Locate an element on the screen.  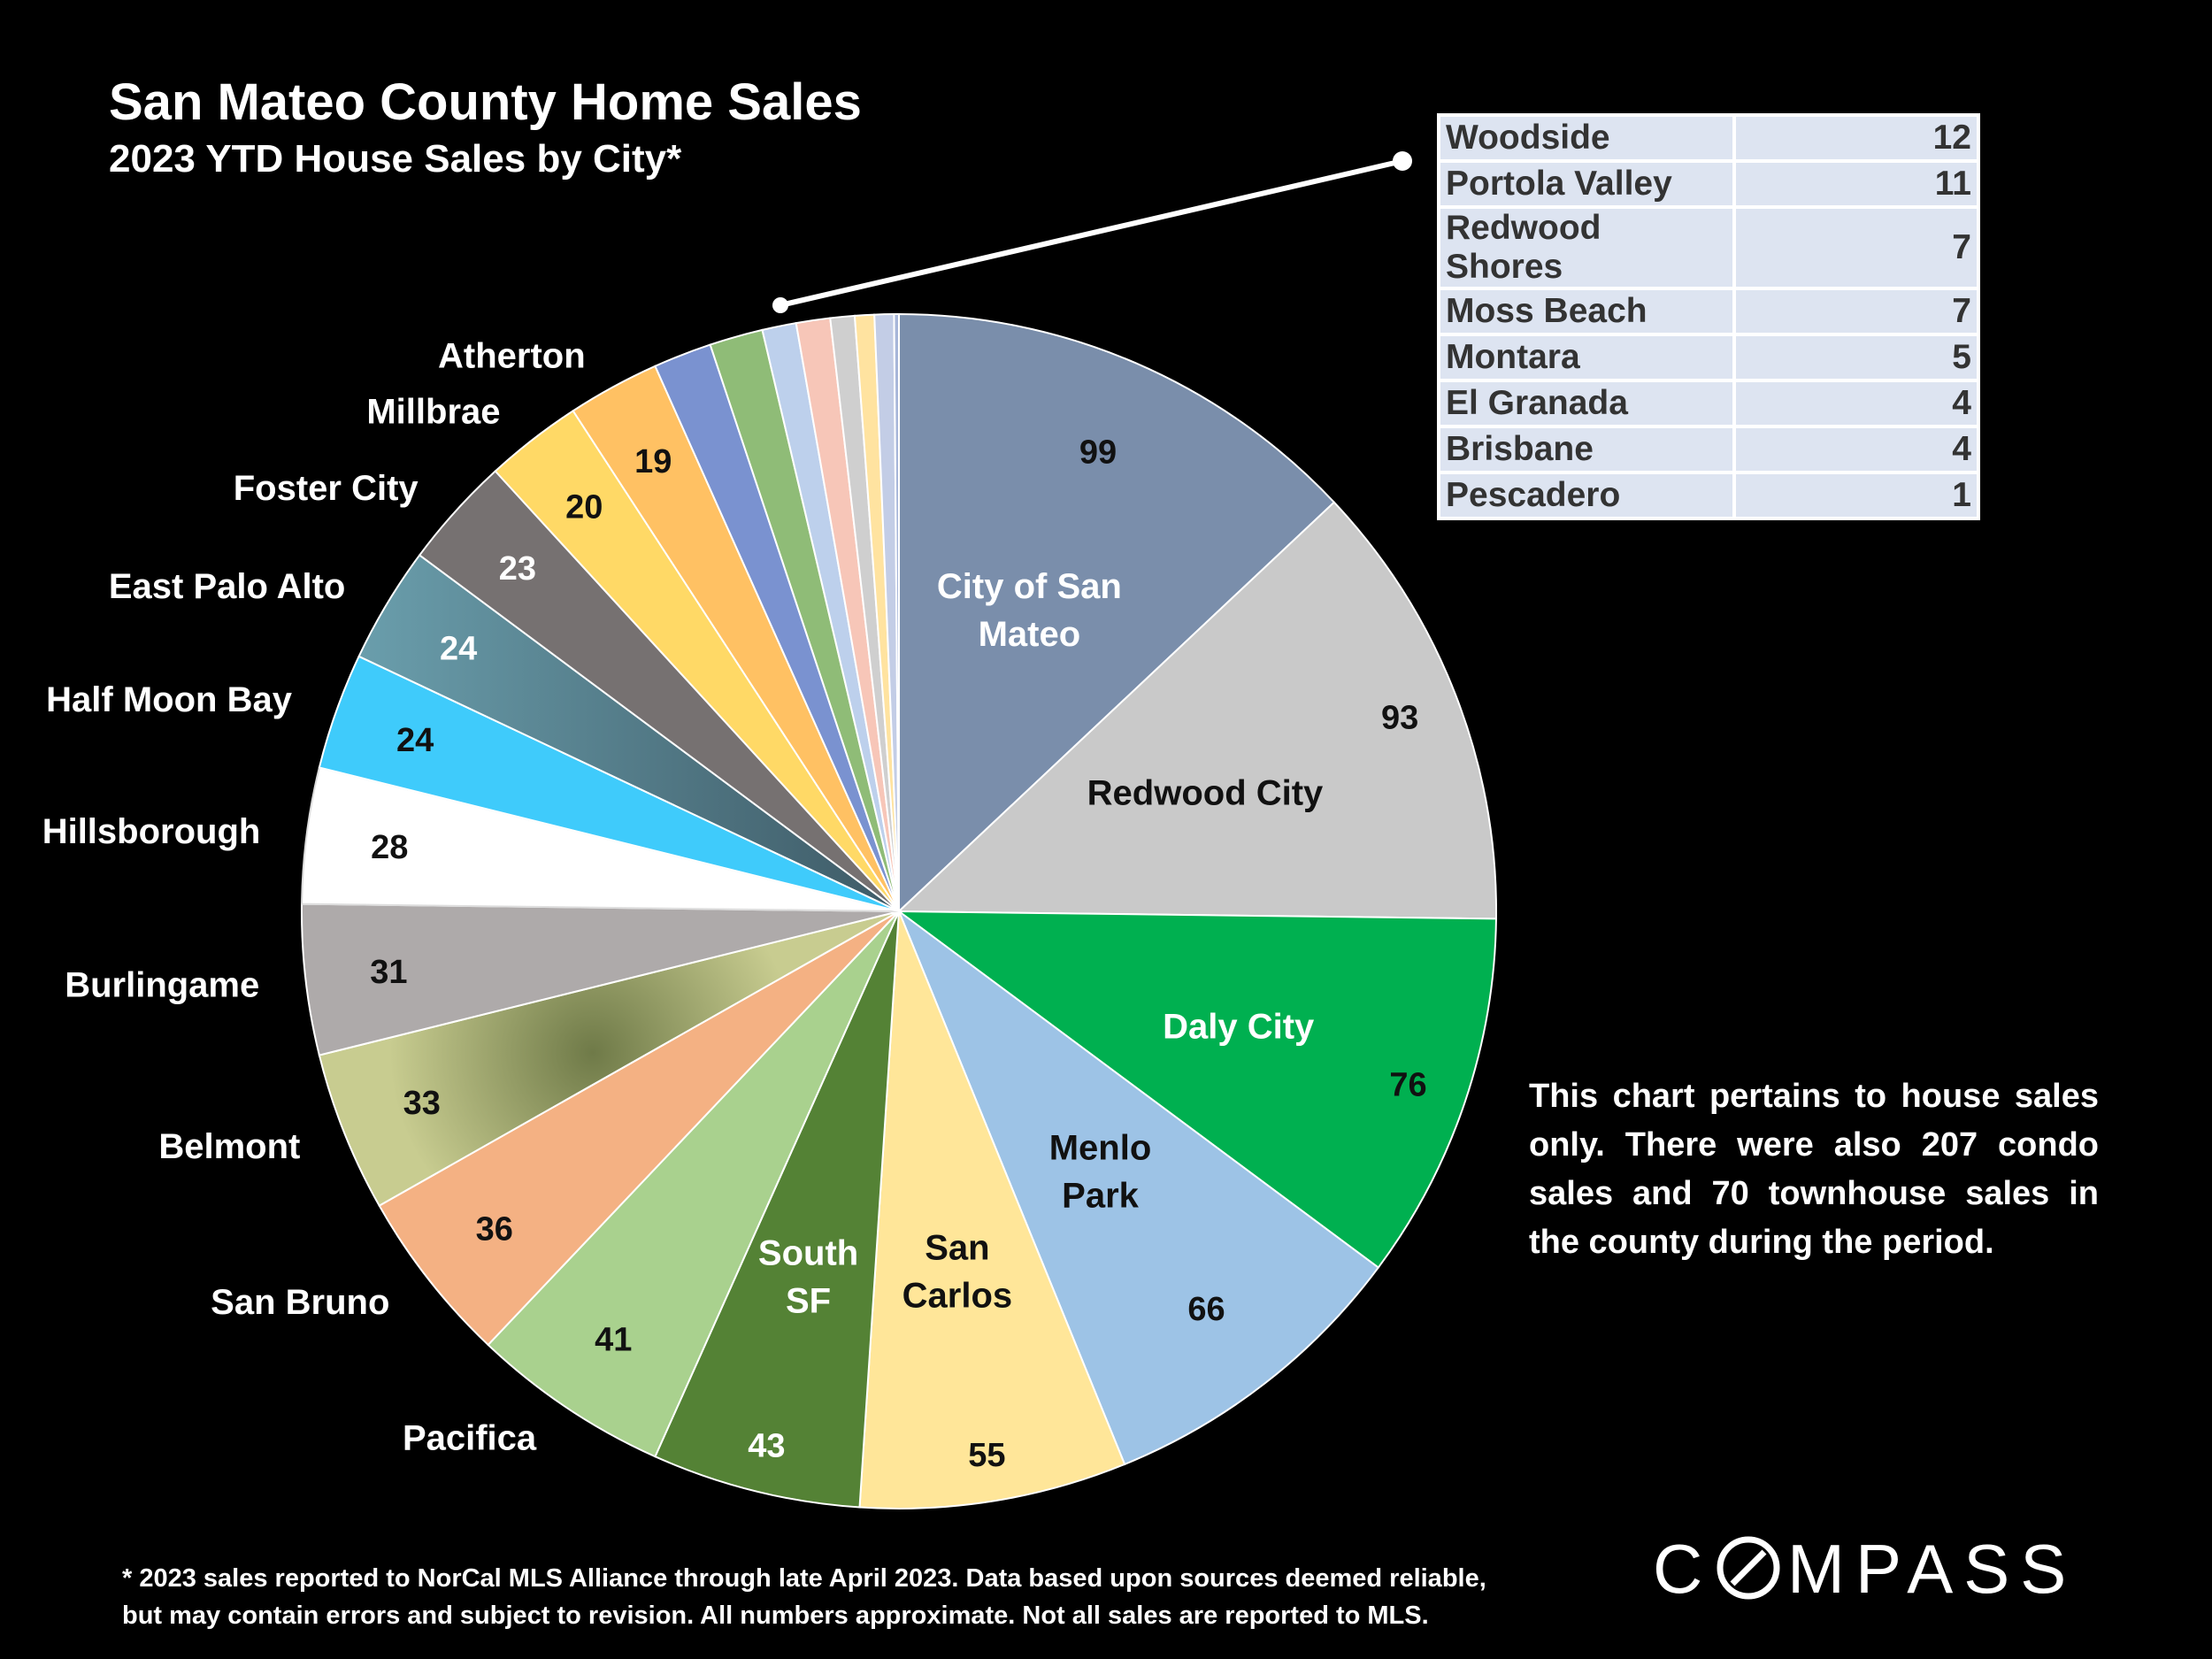
name-label-pacifica: Pacifica is located at coordinates (470, 1439).